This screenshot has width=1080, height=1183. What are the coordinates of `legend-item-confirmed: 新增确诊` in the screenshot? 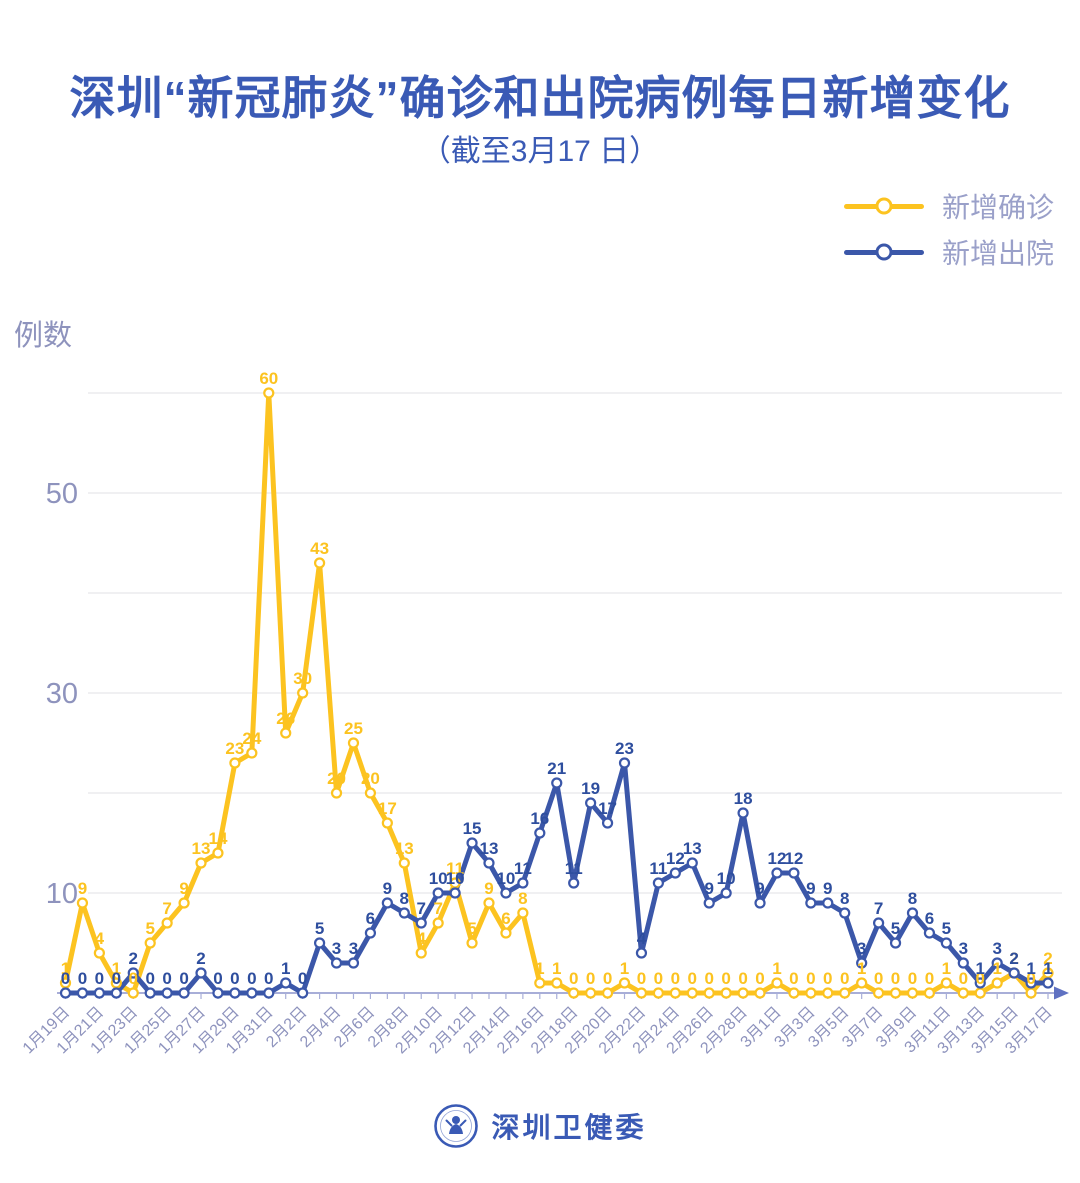 It's located at (951, 206).